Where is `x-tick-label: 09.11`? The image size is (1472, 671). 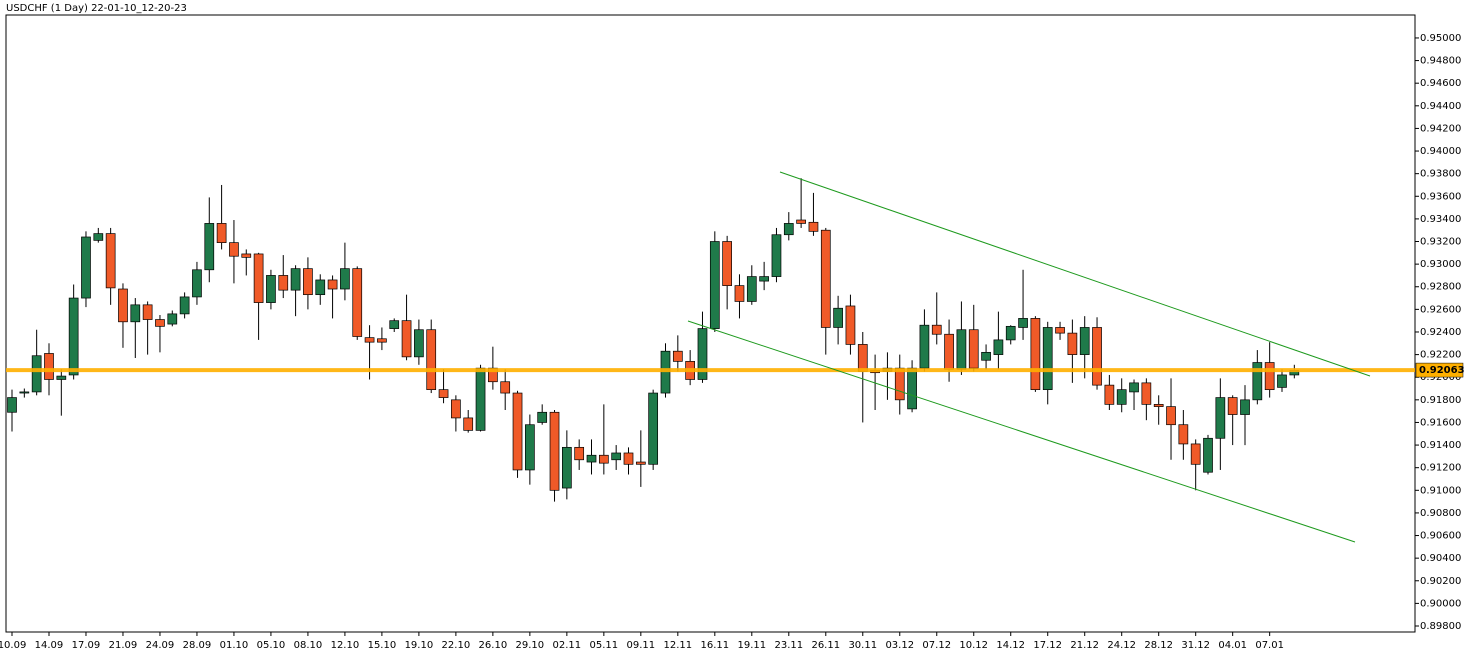 x-tick-label: 09.11 is located at coordinates (641, 645).